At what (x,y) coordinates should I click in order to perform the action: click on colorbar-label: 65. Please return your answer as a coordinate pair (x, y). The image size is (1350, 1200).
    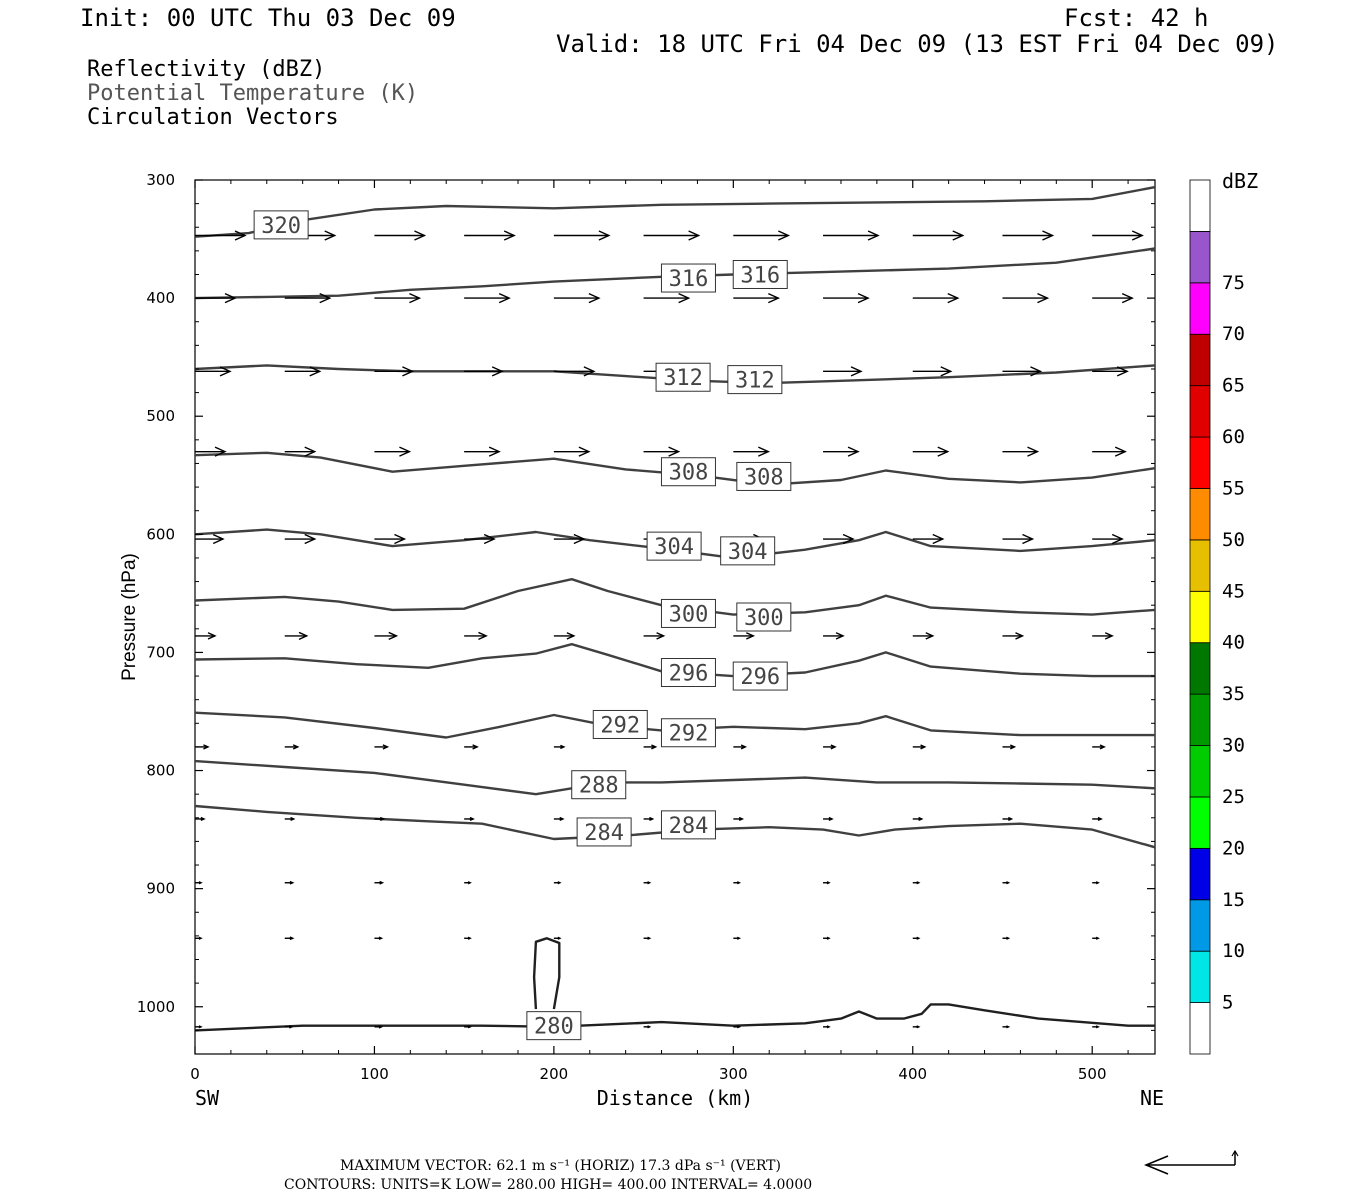
    Looking at the image, I should click on (1233, 386).